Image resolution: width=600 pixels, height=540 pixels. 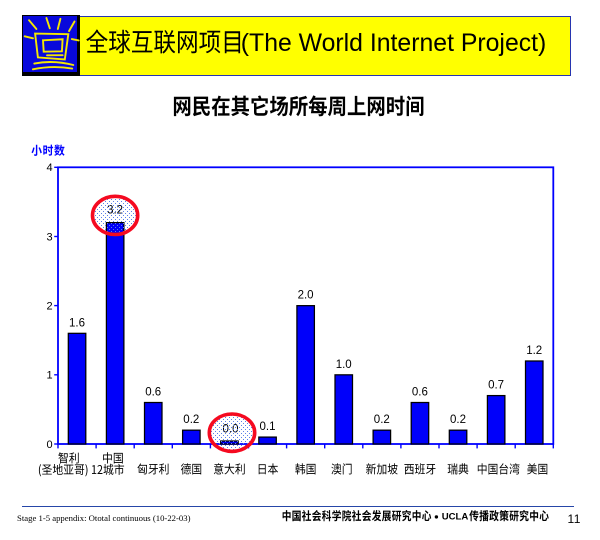 What do you see at coordinates (49, 376) in the screenshot?
I see `svg-text: 1` at bounding box center [49, 376].